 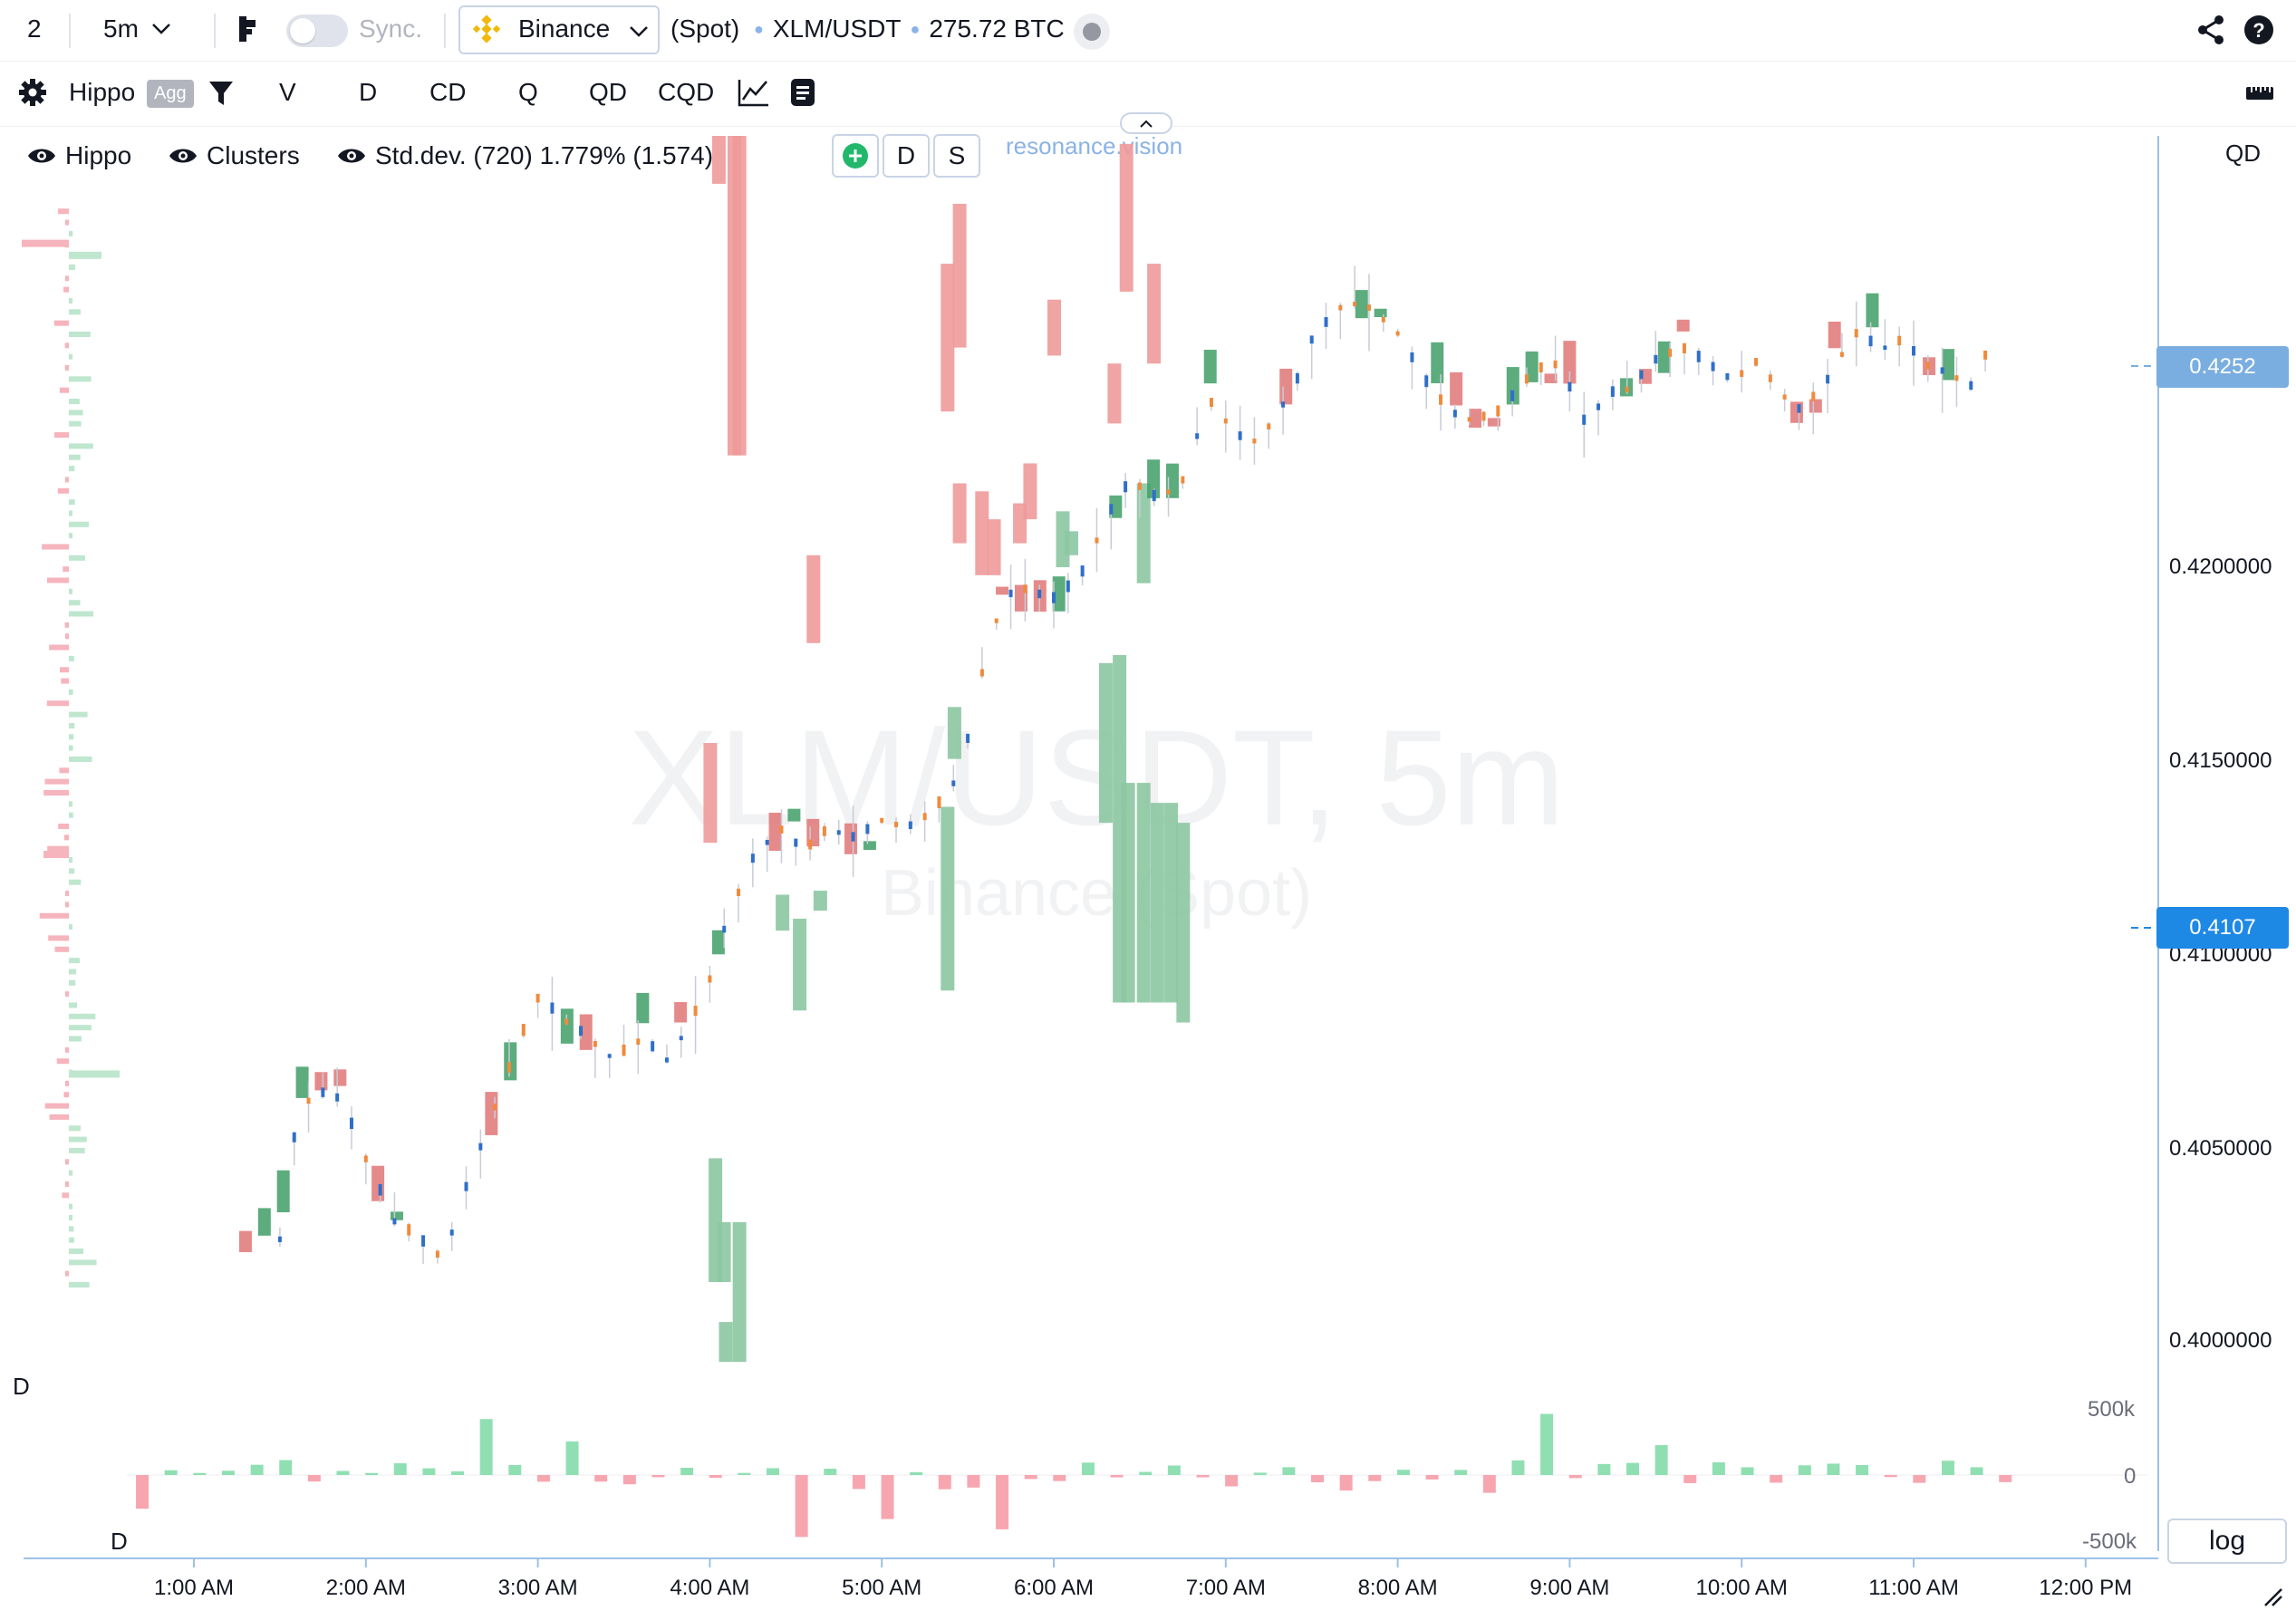 I want to click on time-tick-label: 6:00 AM, so click(x=1054, y=1588).